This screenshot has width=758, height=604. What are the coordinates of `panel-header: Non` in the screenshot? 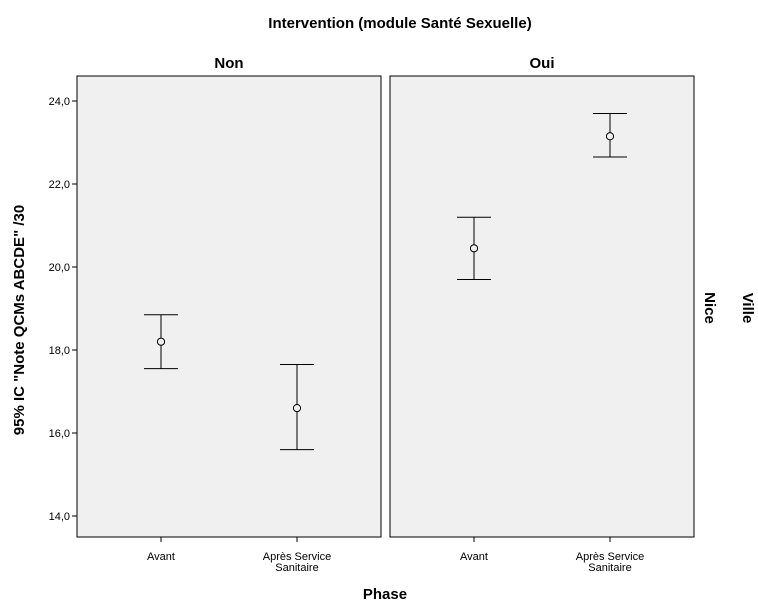 It's located at (228, 63).